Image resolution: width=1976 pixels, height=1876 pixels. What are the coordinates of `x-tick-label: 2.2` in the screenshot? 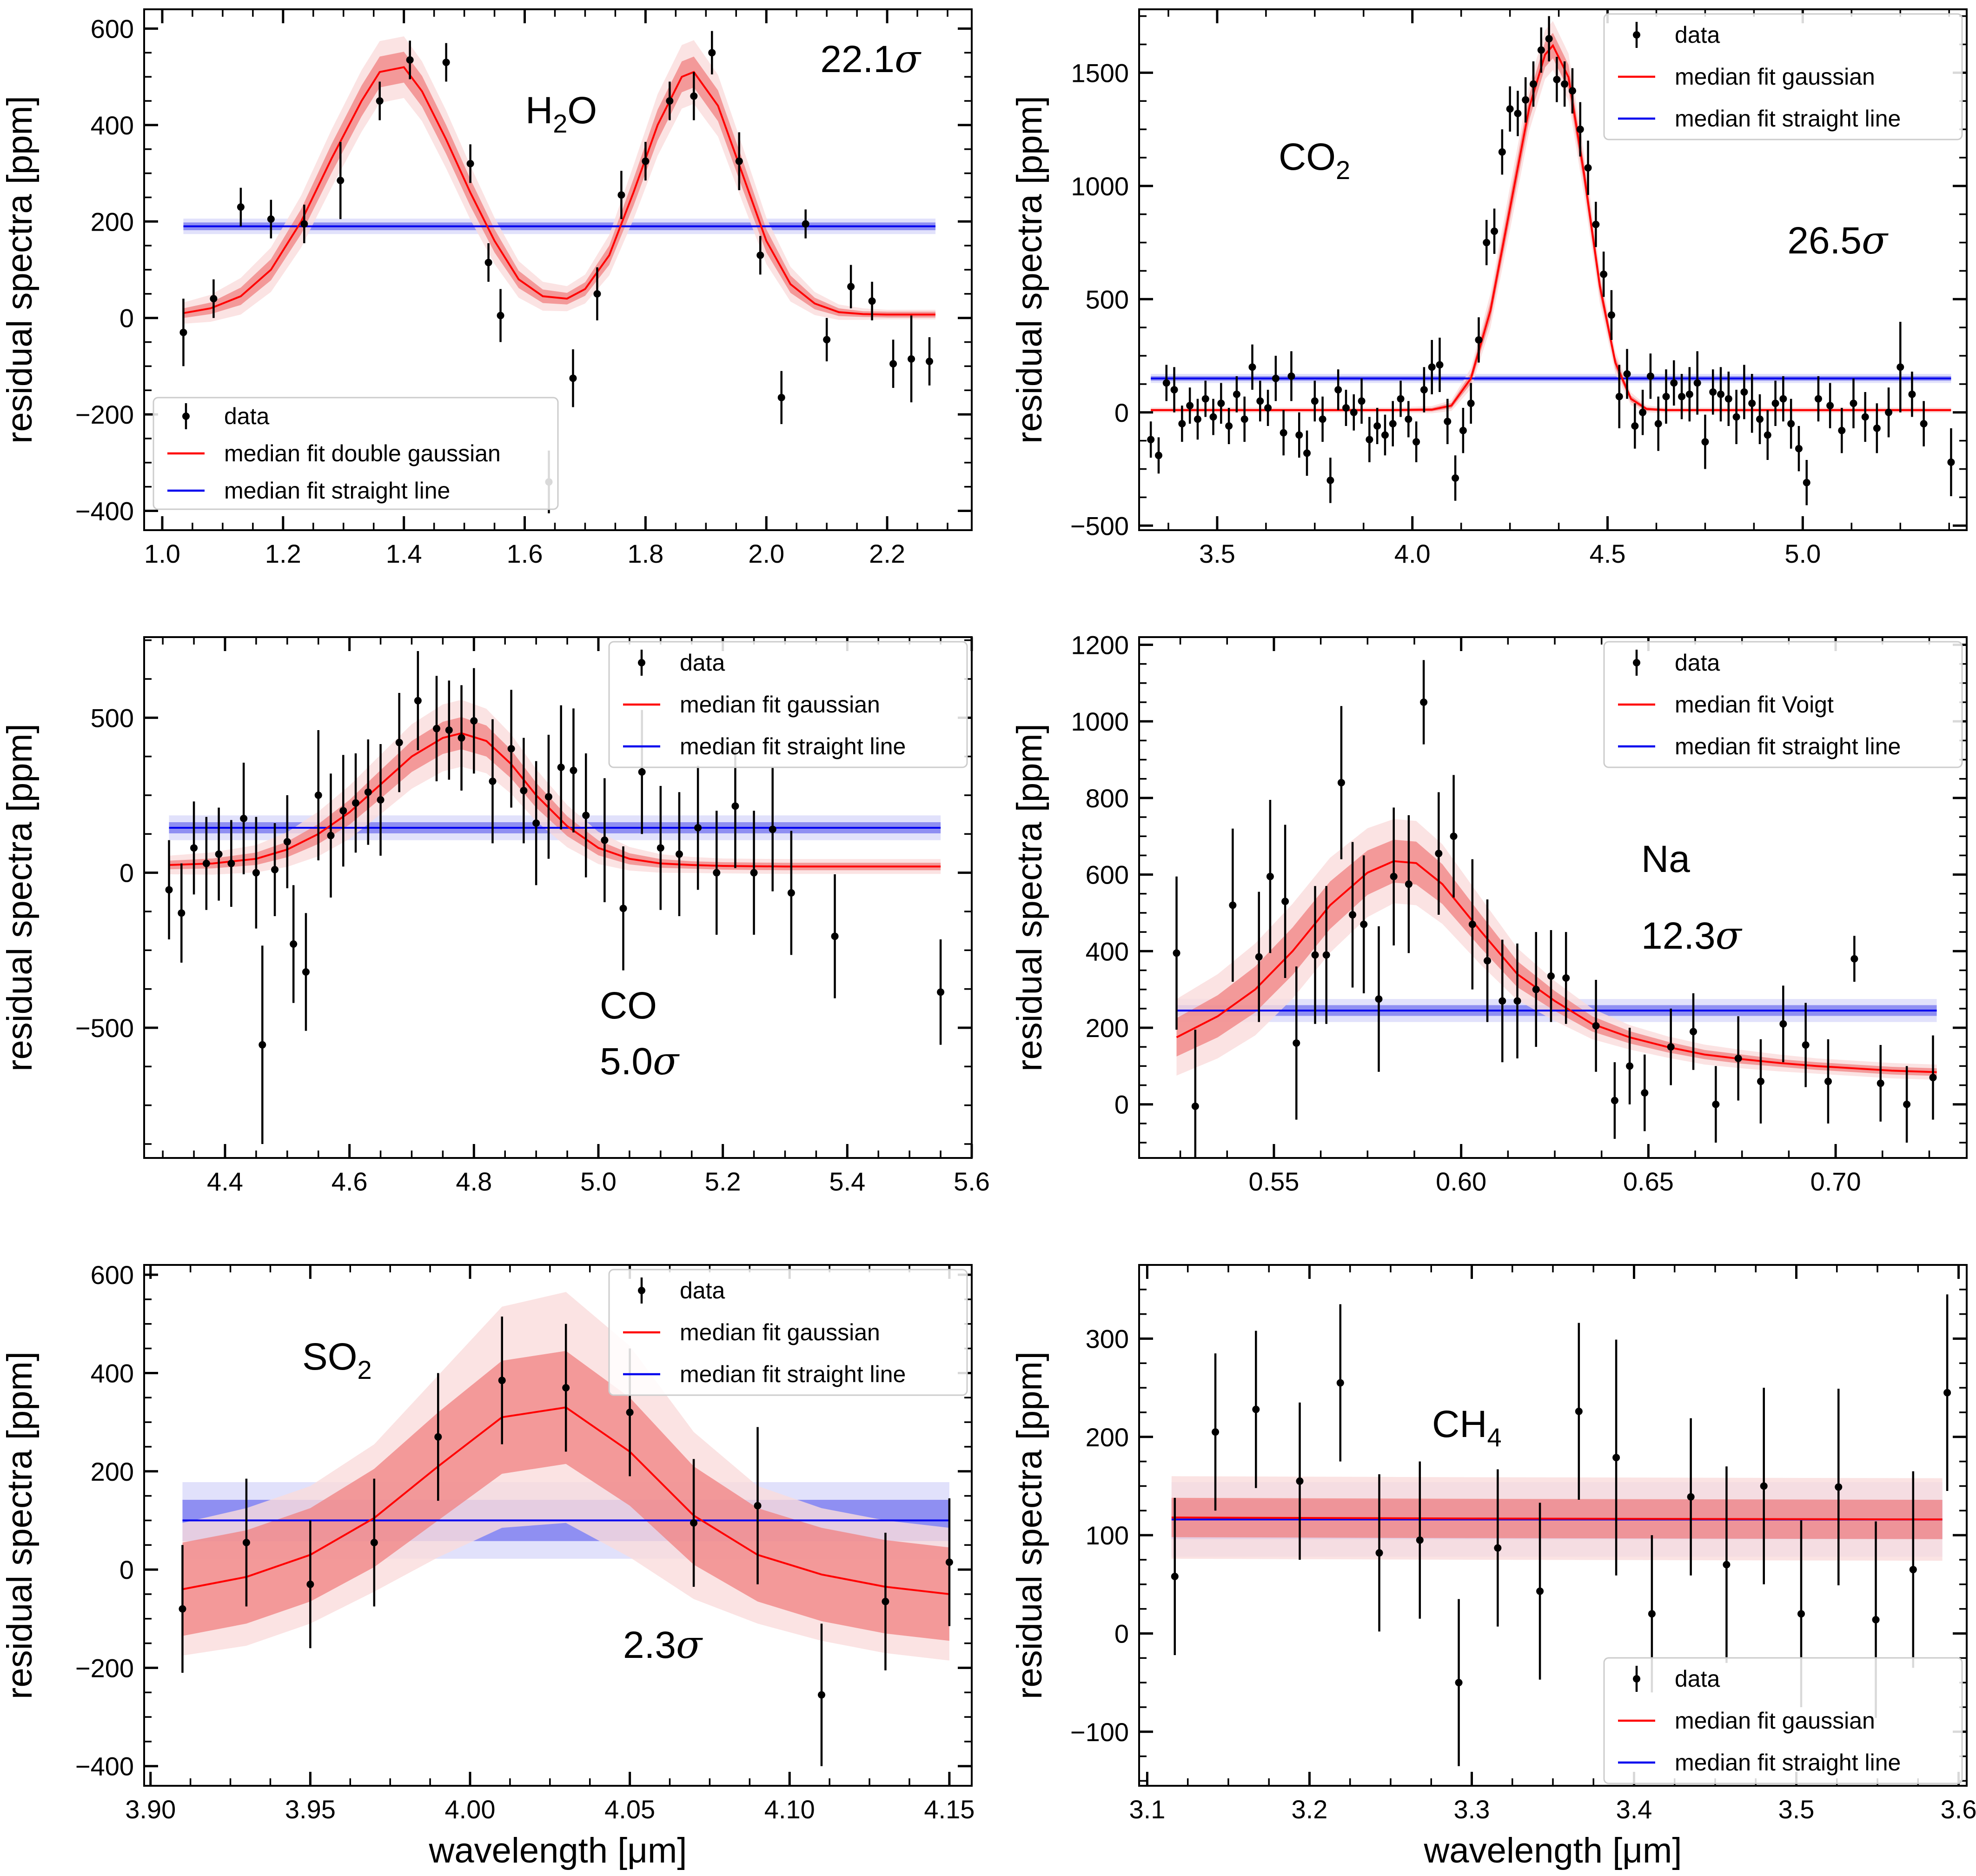 It's located at (887, 553).